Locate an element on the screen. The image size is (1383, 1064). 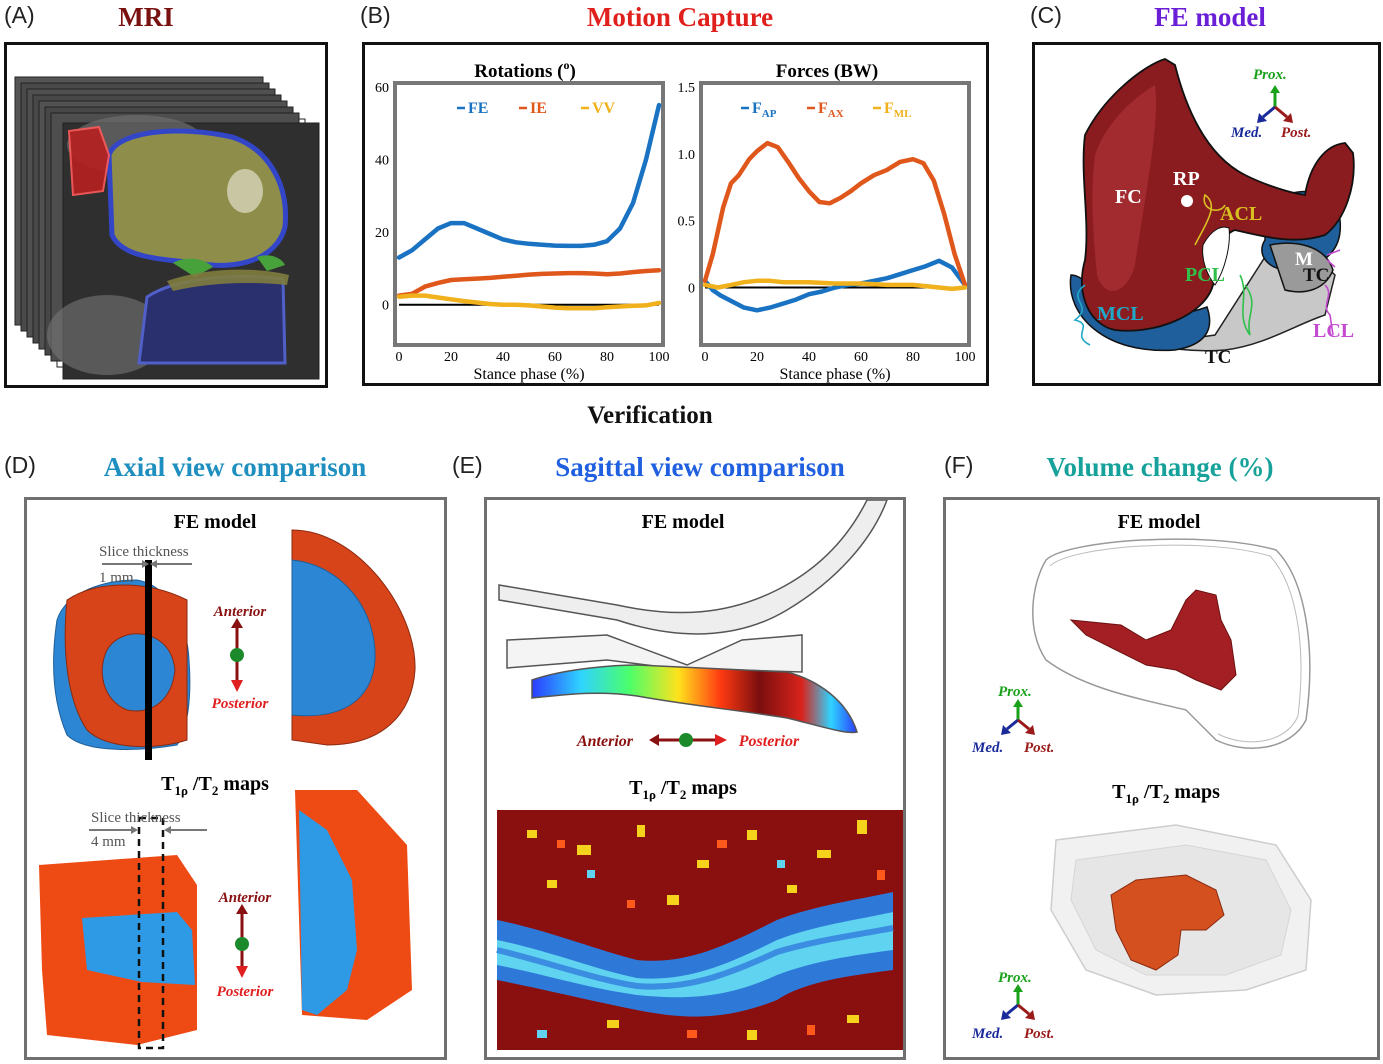
f-fe-volume-red is located at coordinates (1153, 640).